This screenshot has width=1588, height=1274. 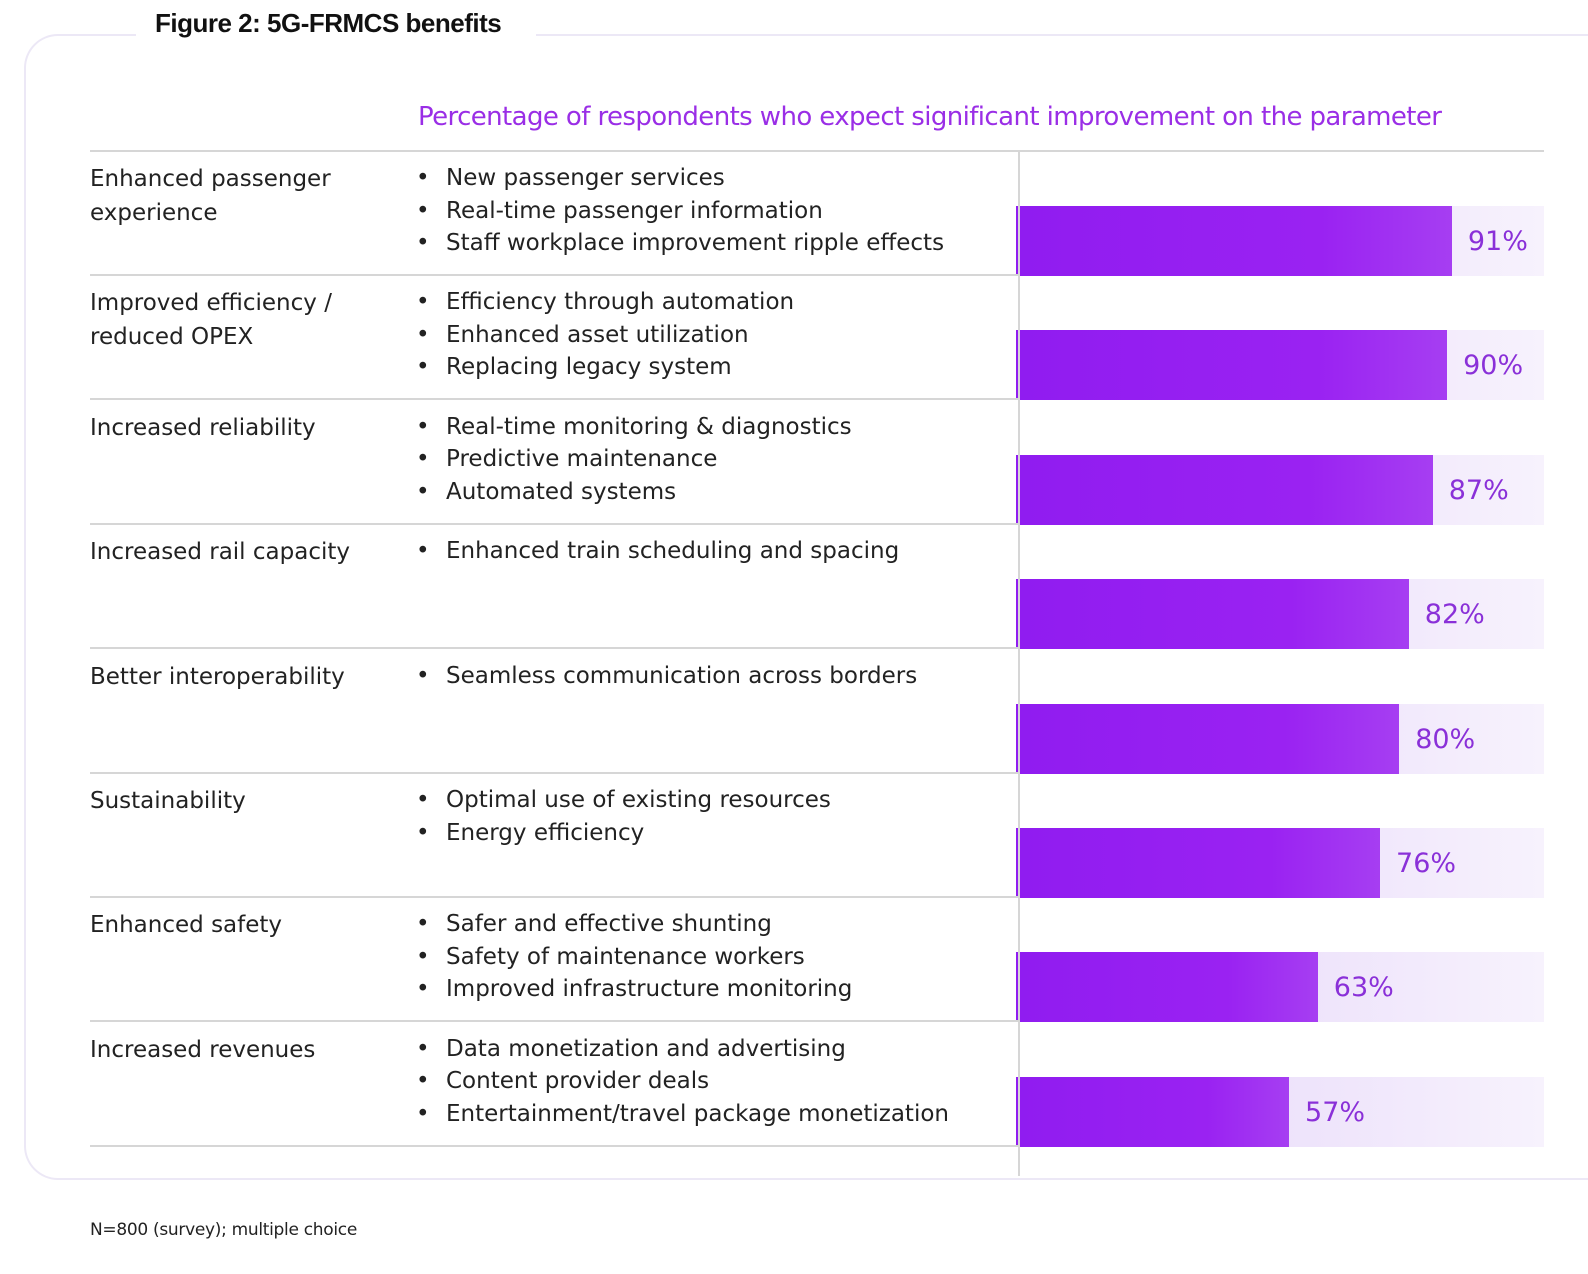 I want to click on figure-title: Figure 2: 5G-FRMCS benefits, so click(x=328, y=23).